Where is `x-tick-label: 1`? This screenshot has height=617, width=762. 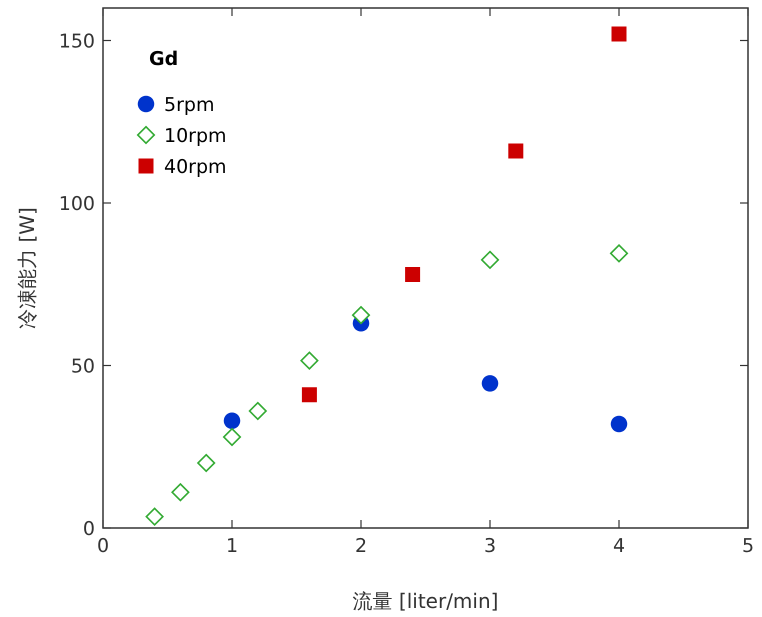
x-tick-label: 1 is located at coordinates (232, 546).